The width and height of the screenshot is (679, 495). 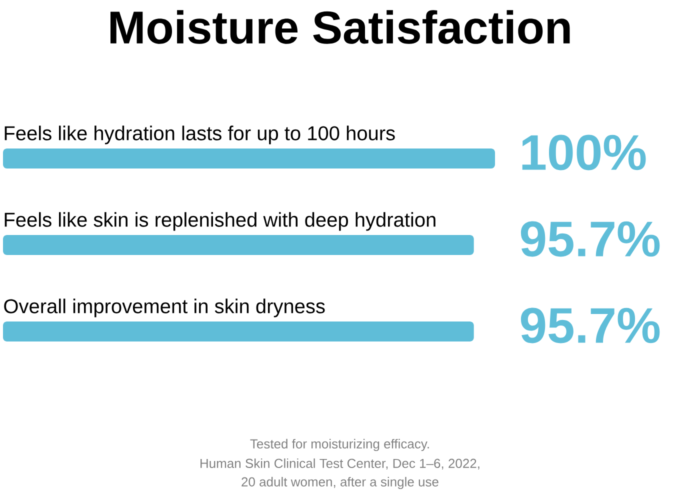 What do you see at coordinates (340, 27) in the screenshot?
I see `chart-title: Moisture Satisfaction` at bounding box center [340, 27].